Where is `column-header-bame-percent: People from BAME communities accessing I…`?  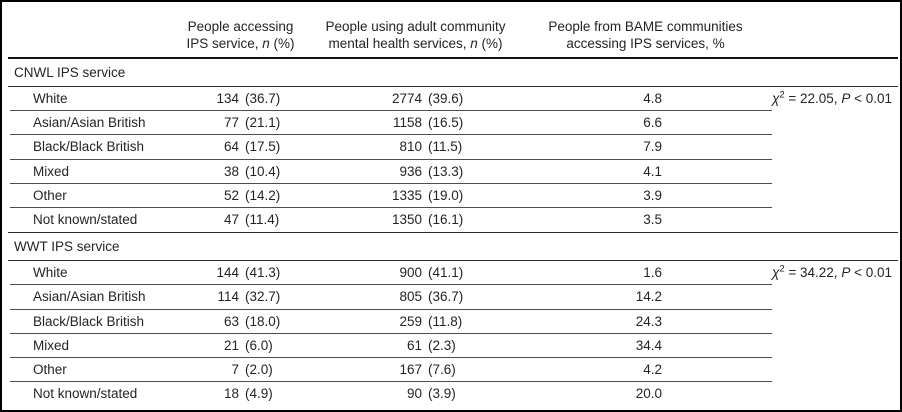 column-header-bame-percent: People from BAME communities accessing I… is located at coordinates (645, 35).